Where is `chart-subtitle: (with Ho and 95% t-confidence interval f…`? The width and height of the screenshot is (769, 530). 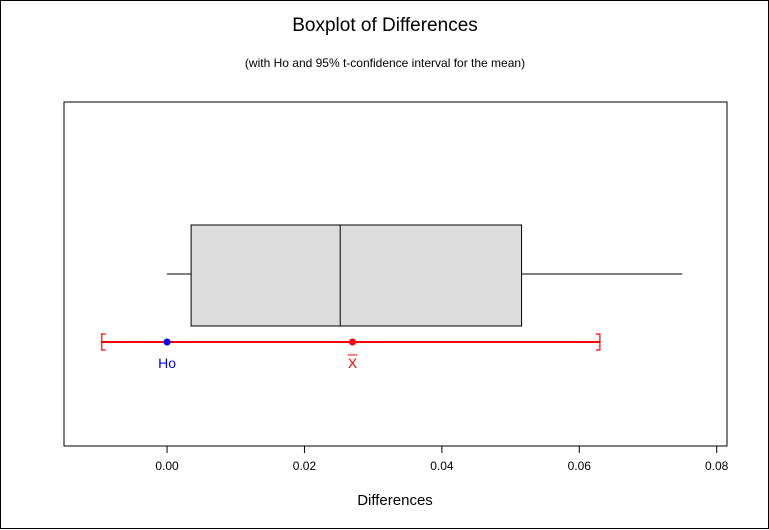 chart-subtitle: (with Ho and 95% t-confidence interval f… is located at coordinates (385, 63).